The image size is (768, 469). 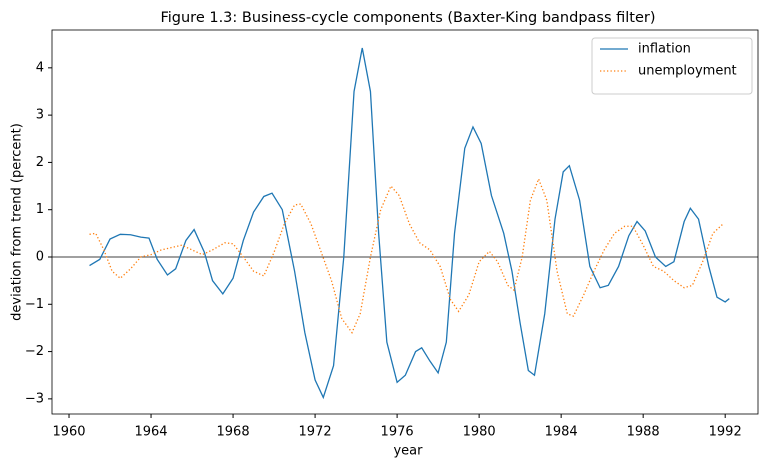 I want to click on y-tick-label: 4, so click(x=40, y=67).